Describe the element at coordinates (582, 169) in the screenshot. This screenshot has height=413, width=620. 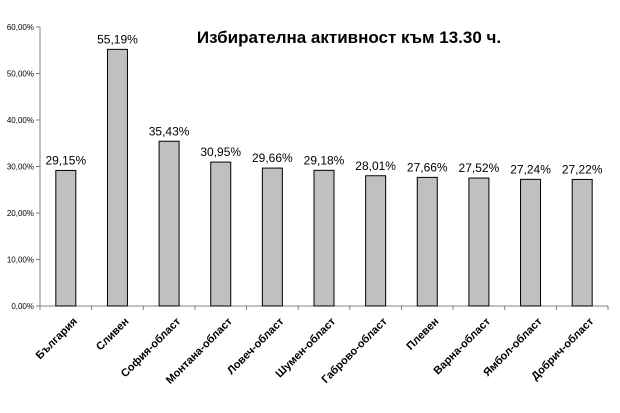
I see `data-label: 27,22%` at that location.